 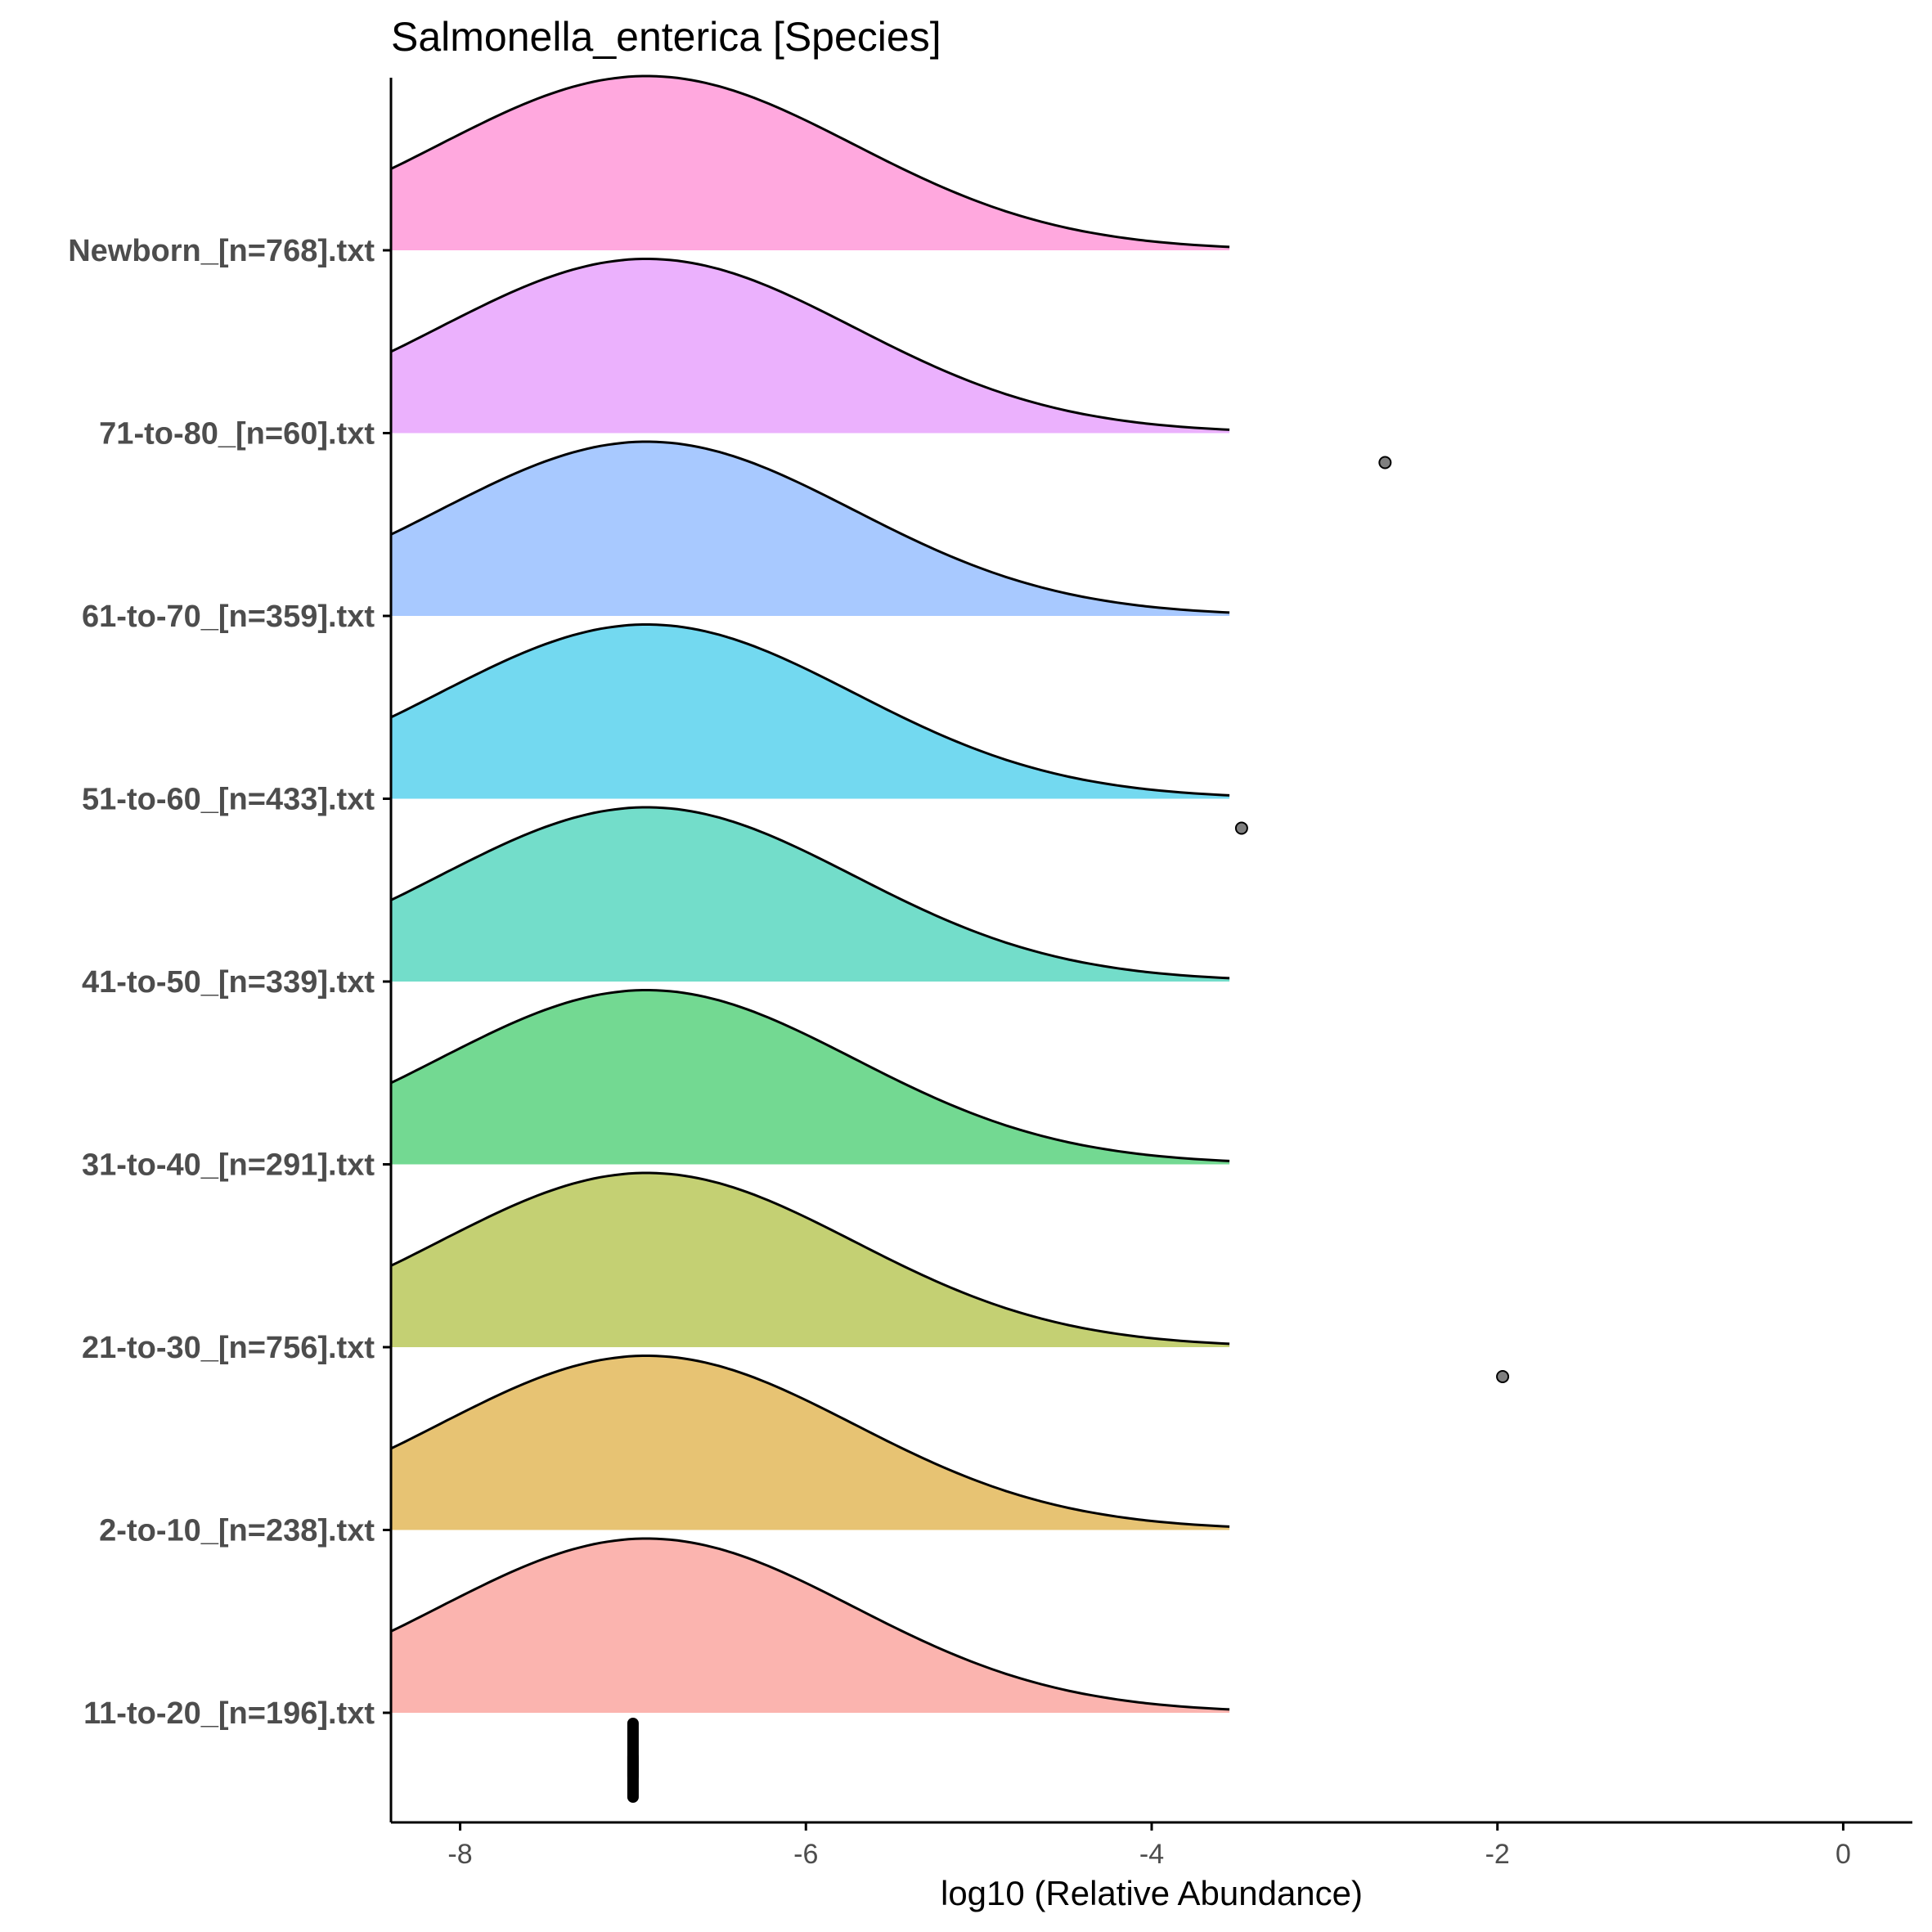 I want to click on chart-title: Salmonella_enterica [Species], so click(x=666, y=37).